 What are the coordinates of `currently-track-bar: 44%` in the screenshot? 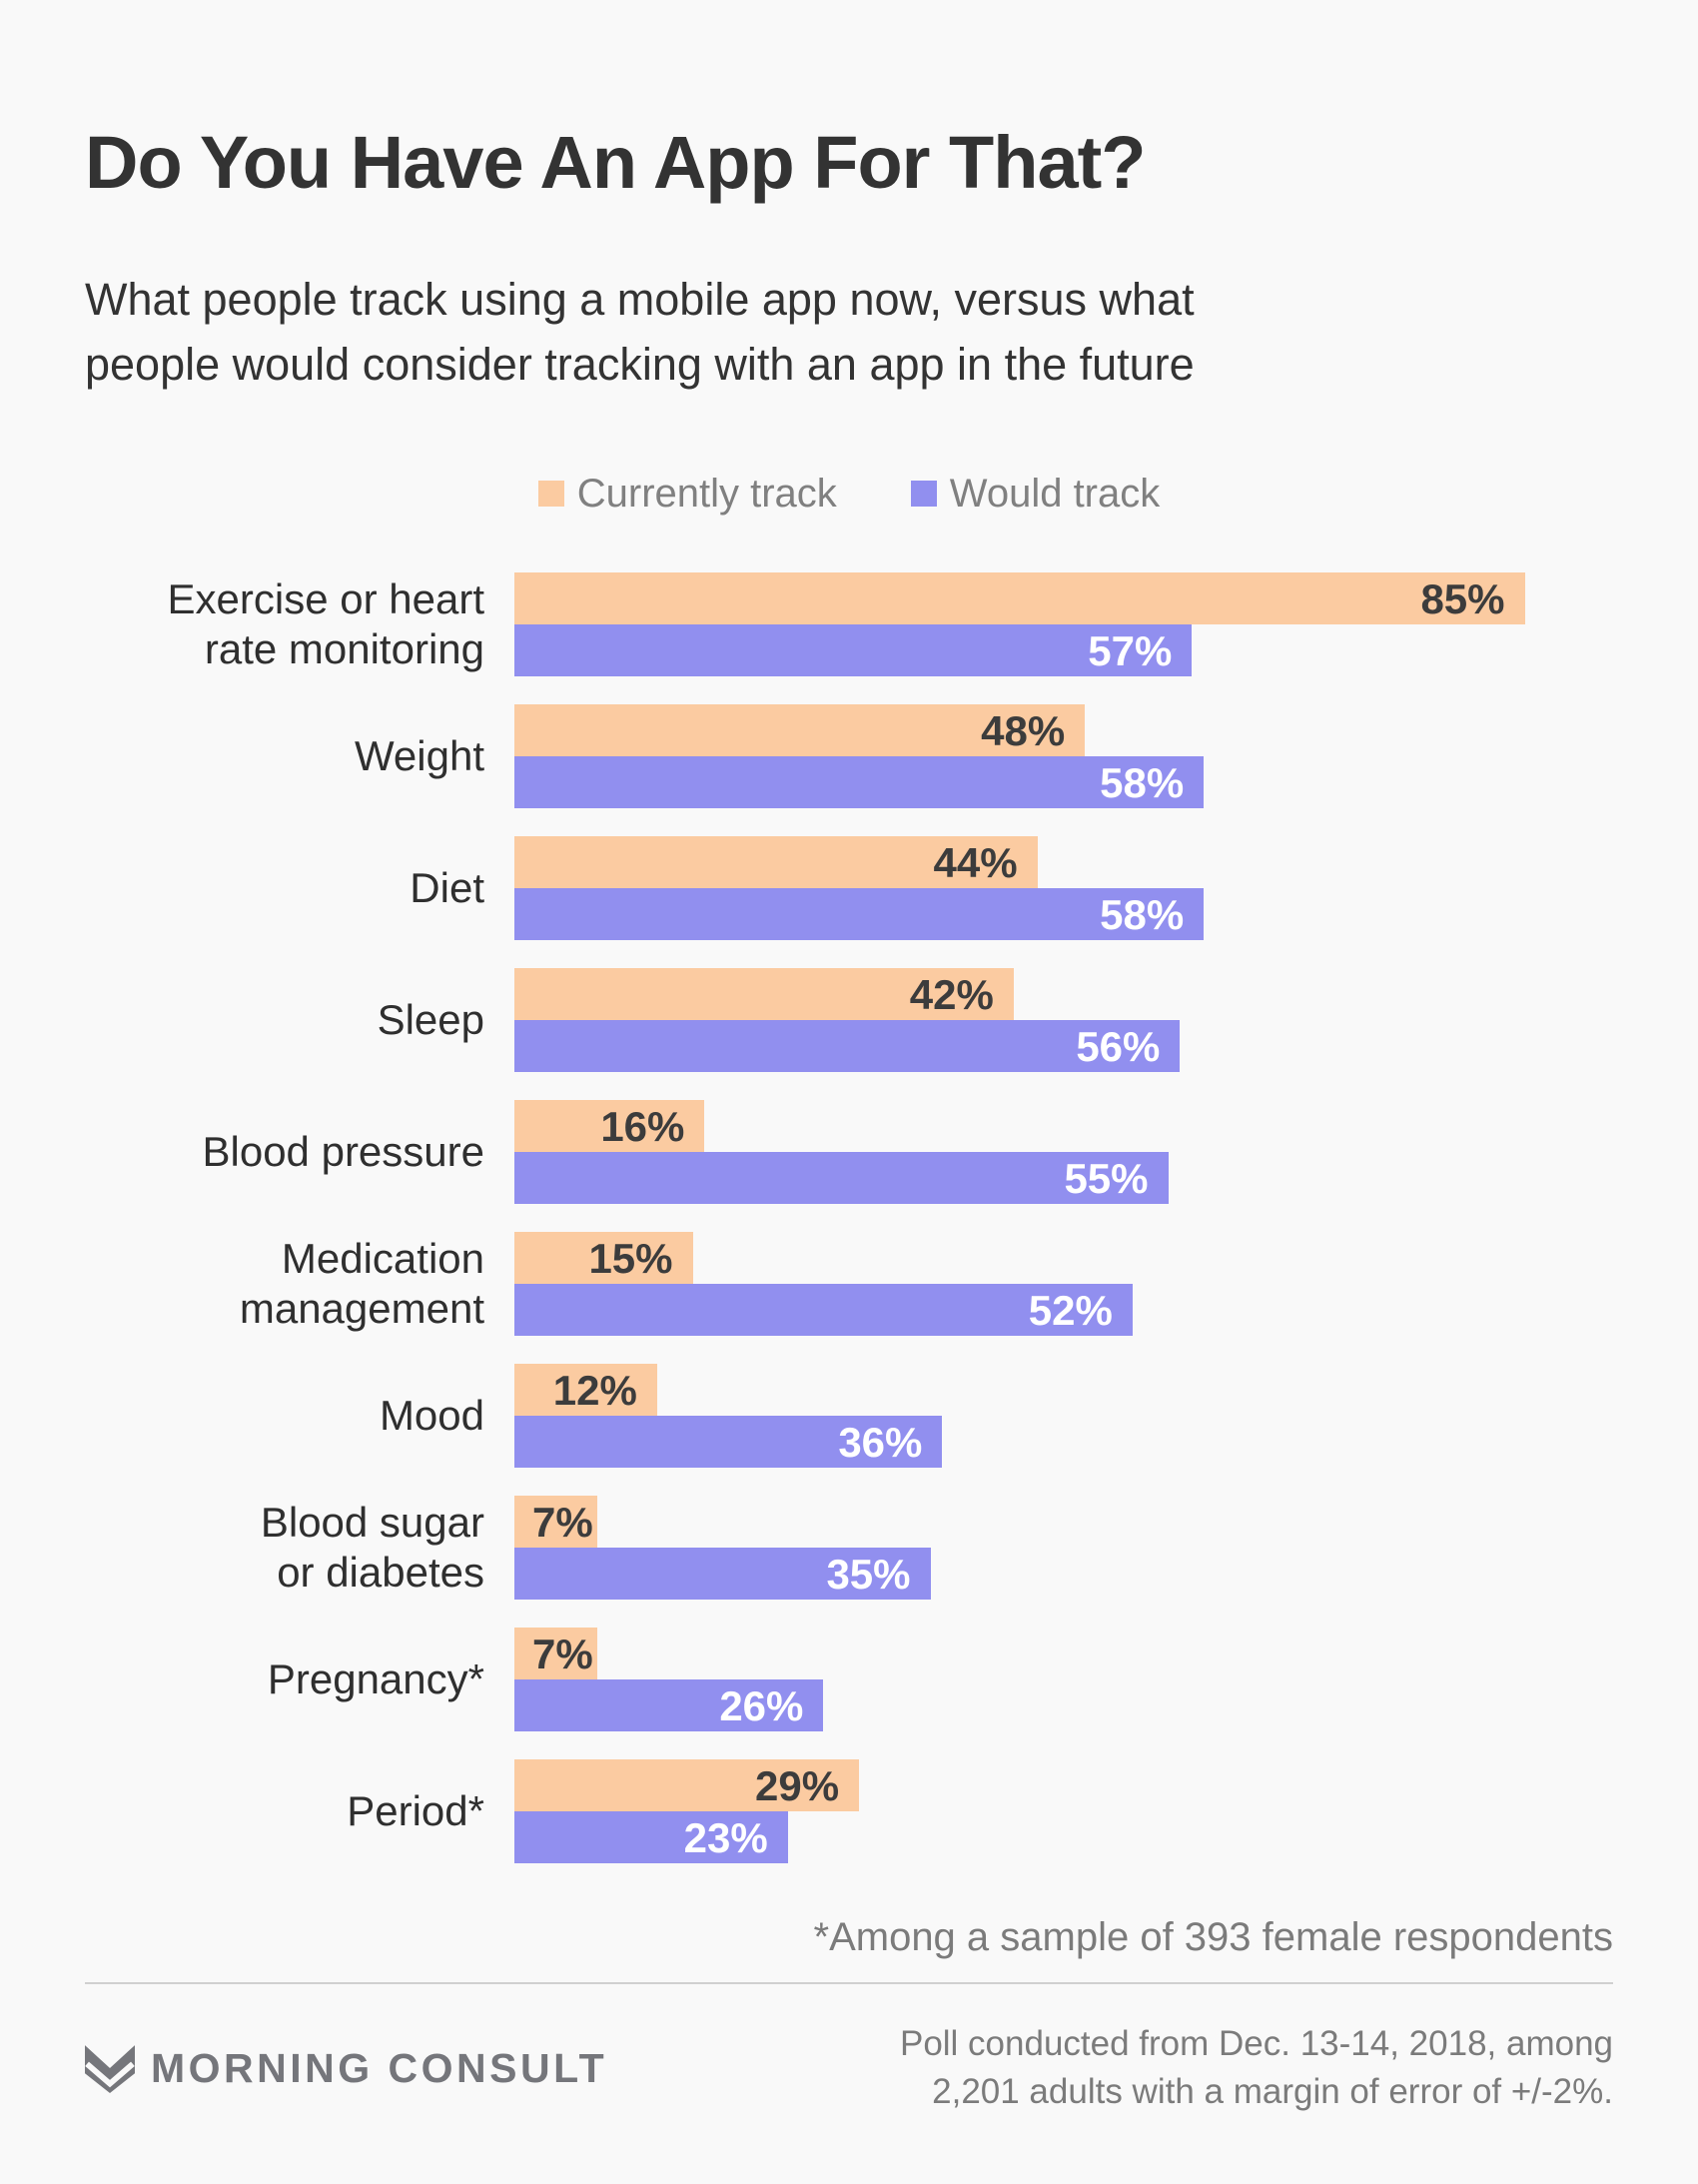 It's located at (776, 861).